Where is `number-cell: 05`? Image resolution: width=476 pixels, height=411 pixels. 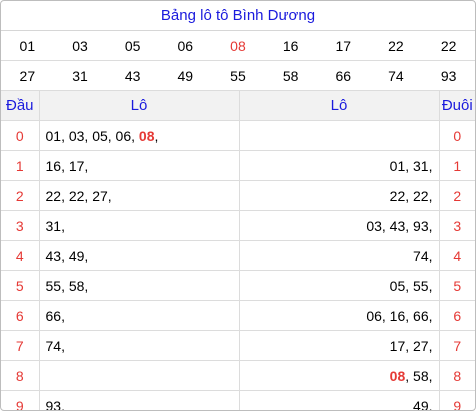 number-cell: 05 is located at coordinates (132, 46).